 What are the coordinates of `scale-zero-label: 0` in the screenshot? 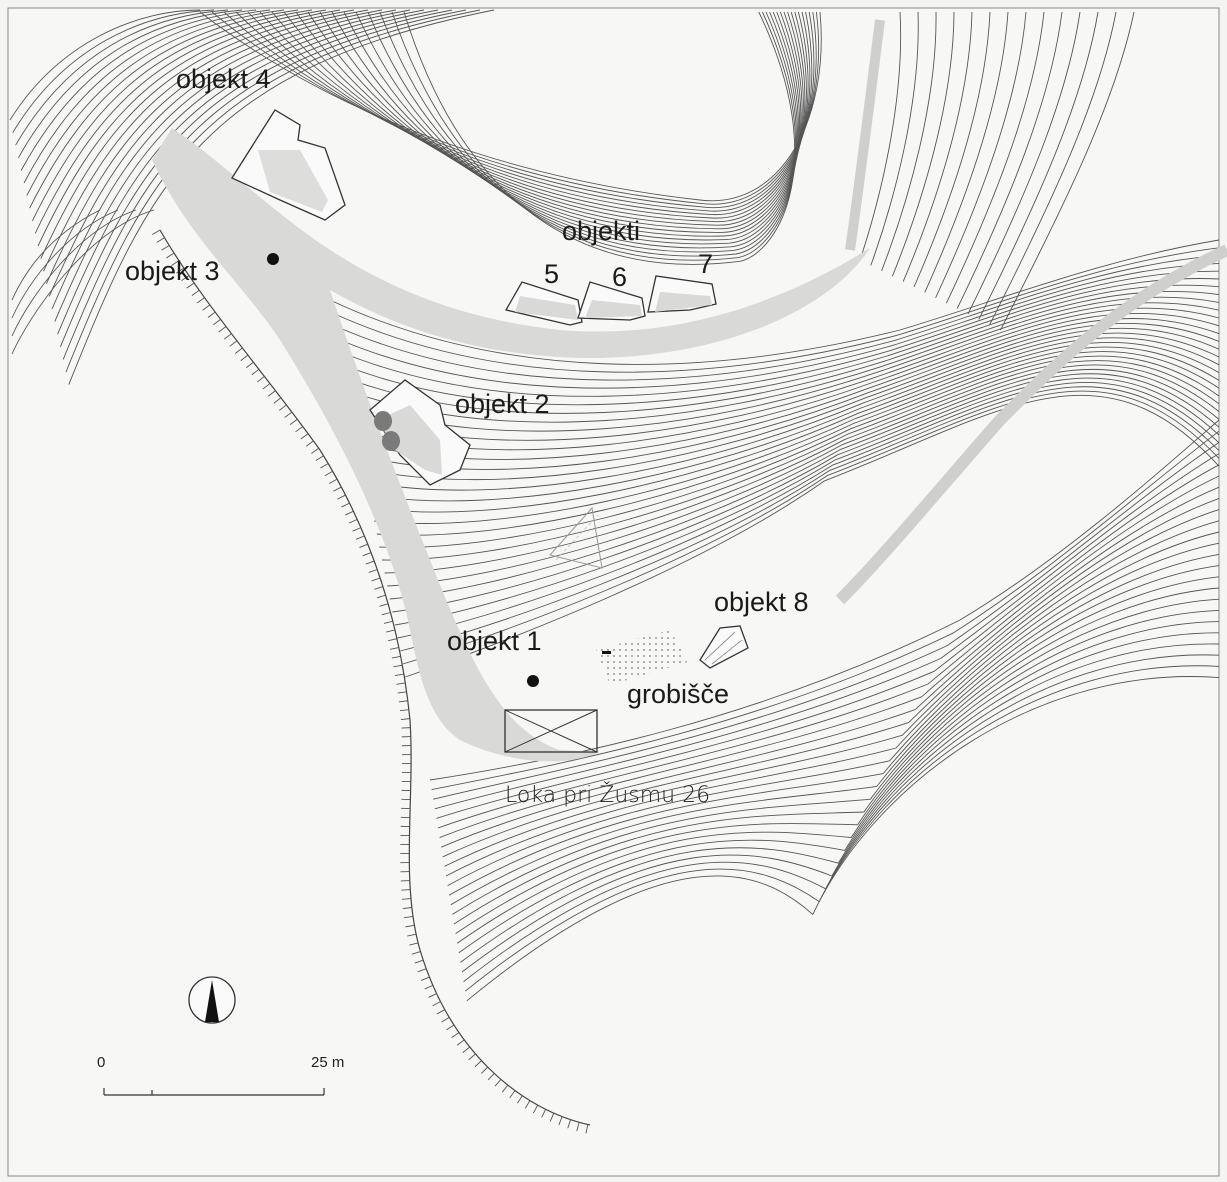 It's located at (101, 1062).